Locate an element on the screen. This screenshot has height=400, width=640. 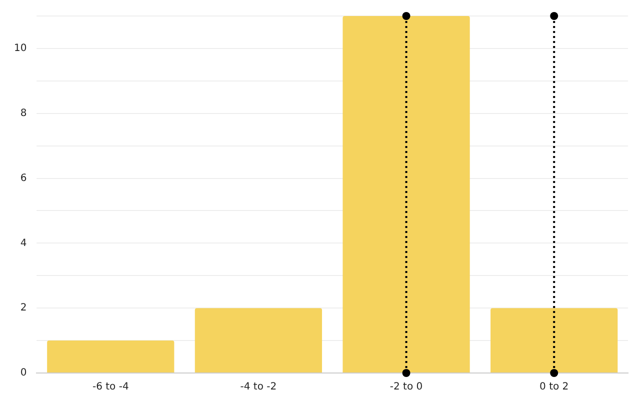
x-tick-label: 0 to 2 is located at coordinates (554, 387).